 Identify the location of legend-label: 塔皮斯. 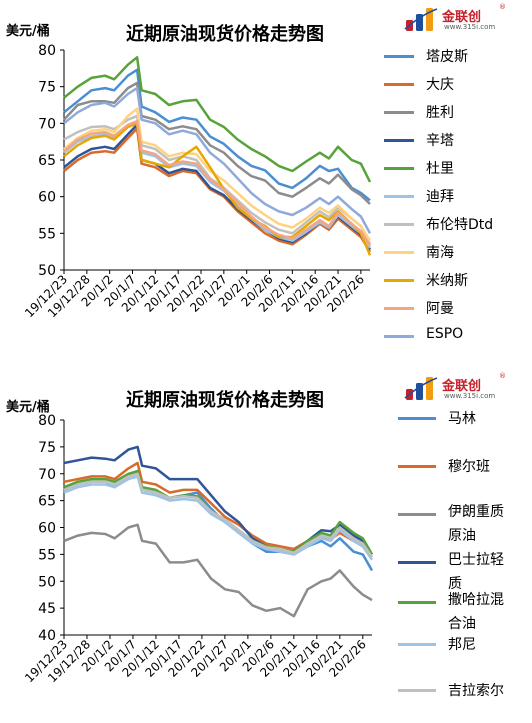
(447, 57).